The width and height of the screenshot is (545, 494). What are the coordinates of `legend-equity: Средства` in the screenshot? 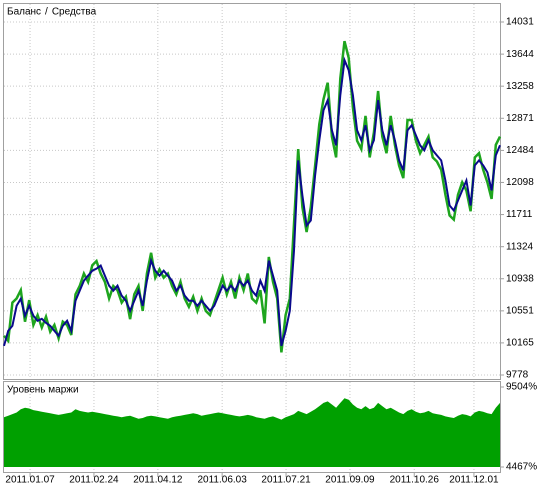 It's located at (74, 12).